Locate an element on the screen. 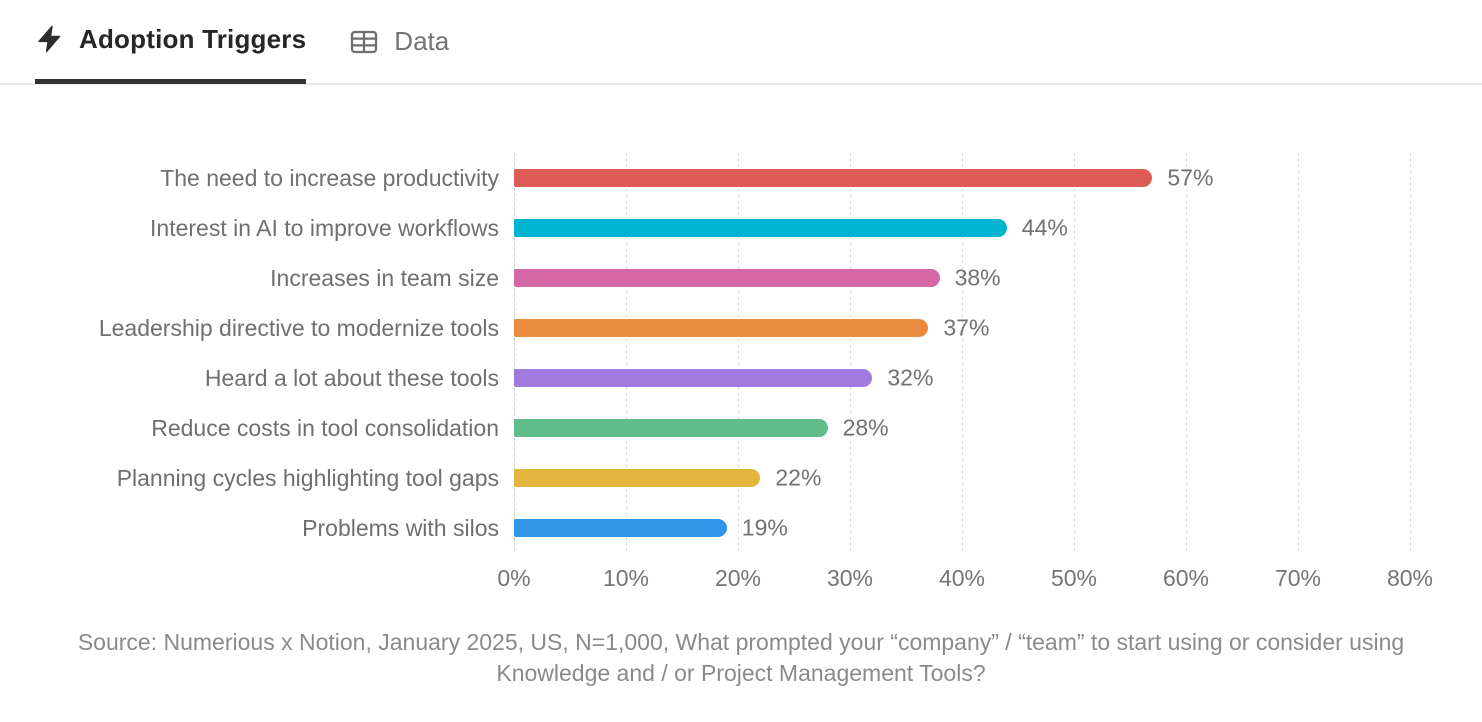 The width and height of the screenshot is (1482, 722). chart-row: Increases in team size 38% is located at coordinates (741, 278).